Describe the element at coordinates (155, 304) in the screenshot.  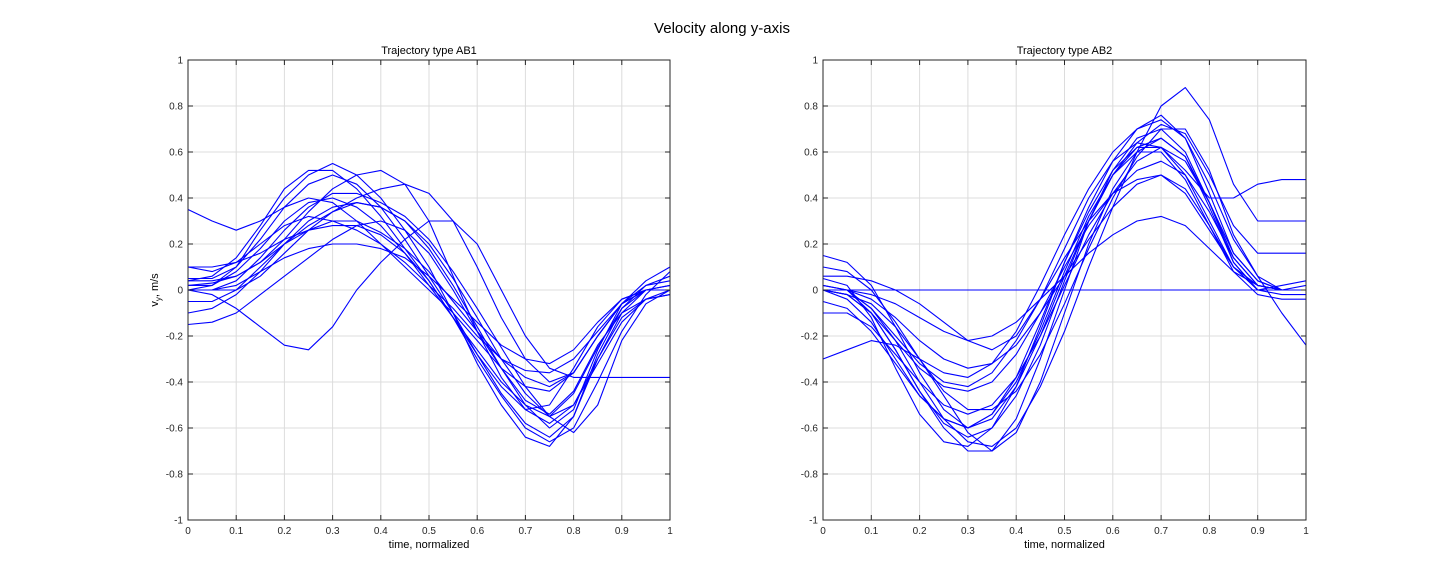
I see `y-axis-label-symbol: v` at that location.